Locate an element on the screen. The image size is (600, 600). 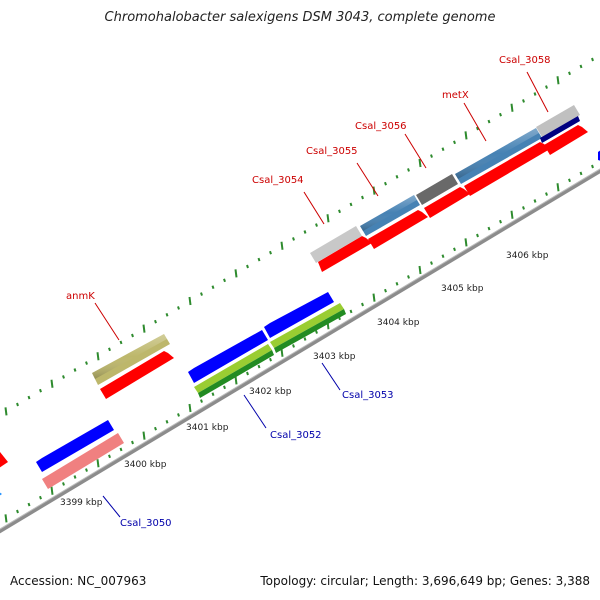
label-connectors-reverse is located at coordinates (221, 440).